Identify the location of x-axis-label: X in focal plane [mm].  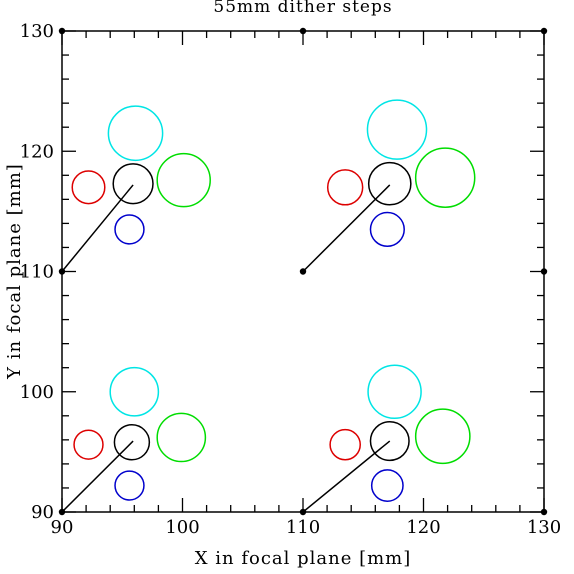
(303, 558).